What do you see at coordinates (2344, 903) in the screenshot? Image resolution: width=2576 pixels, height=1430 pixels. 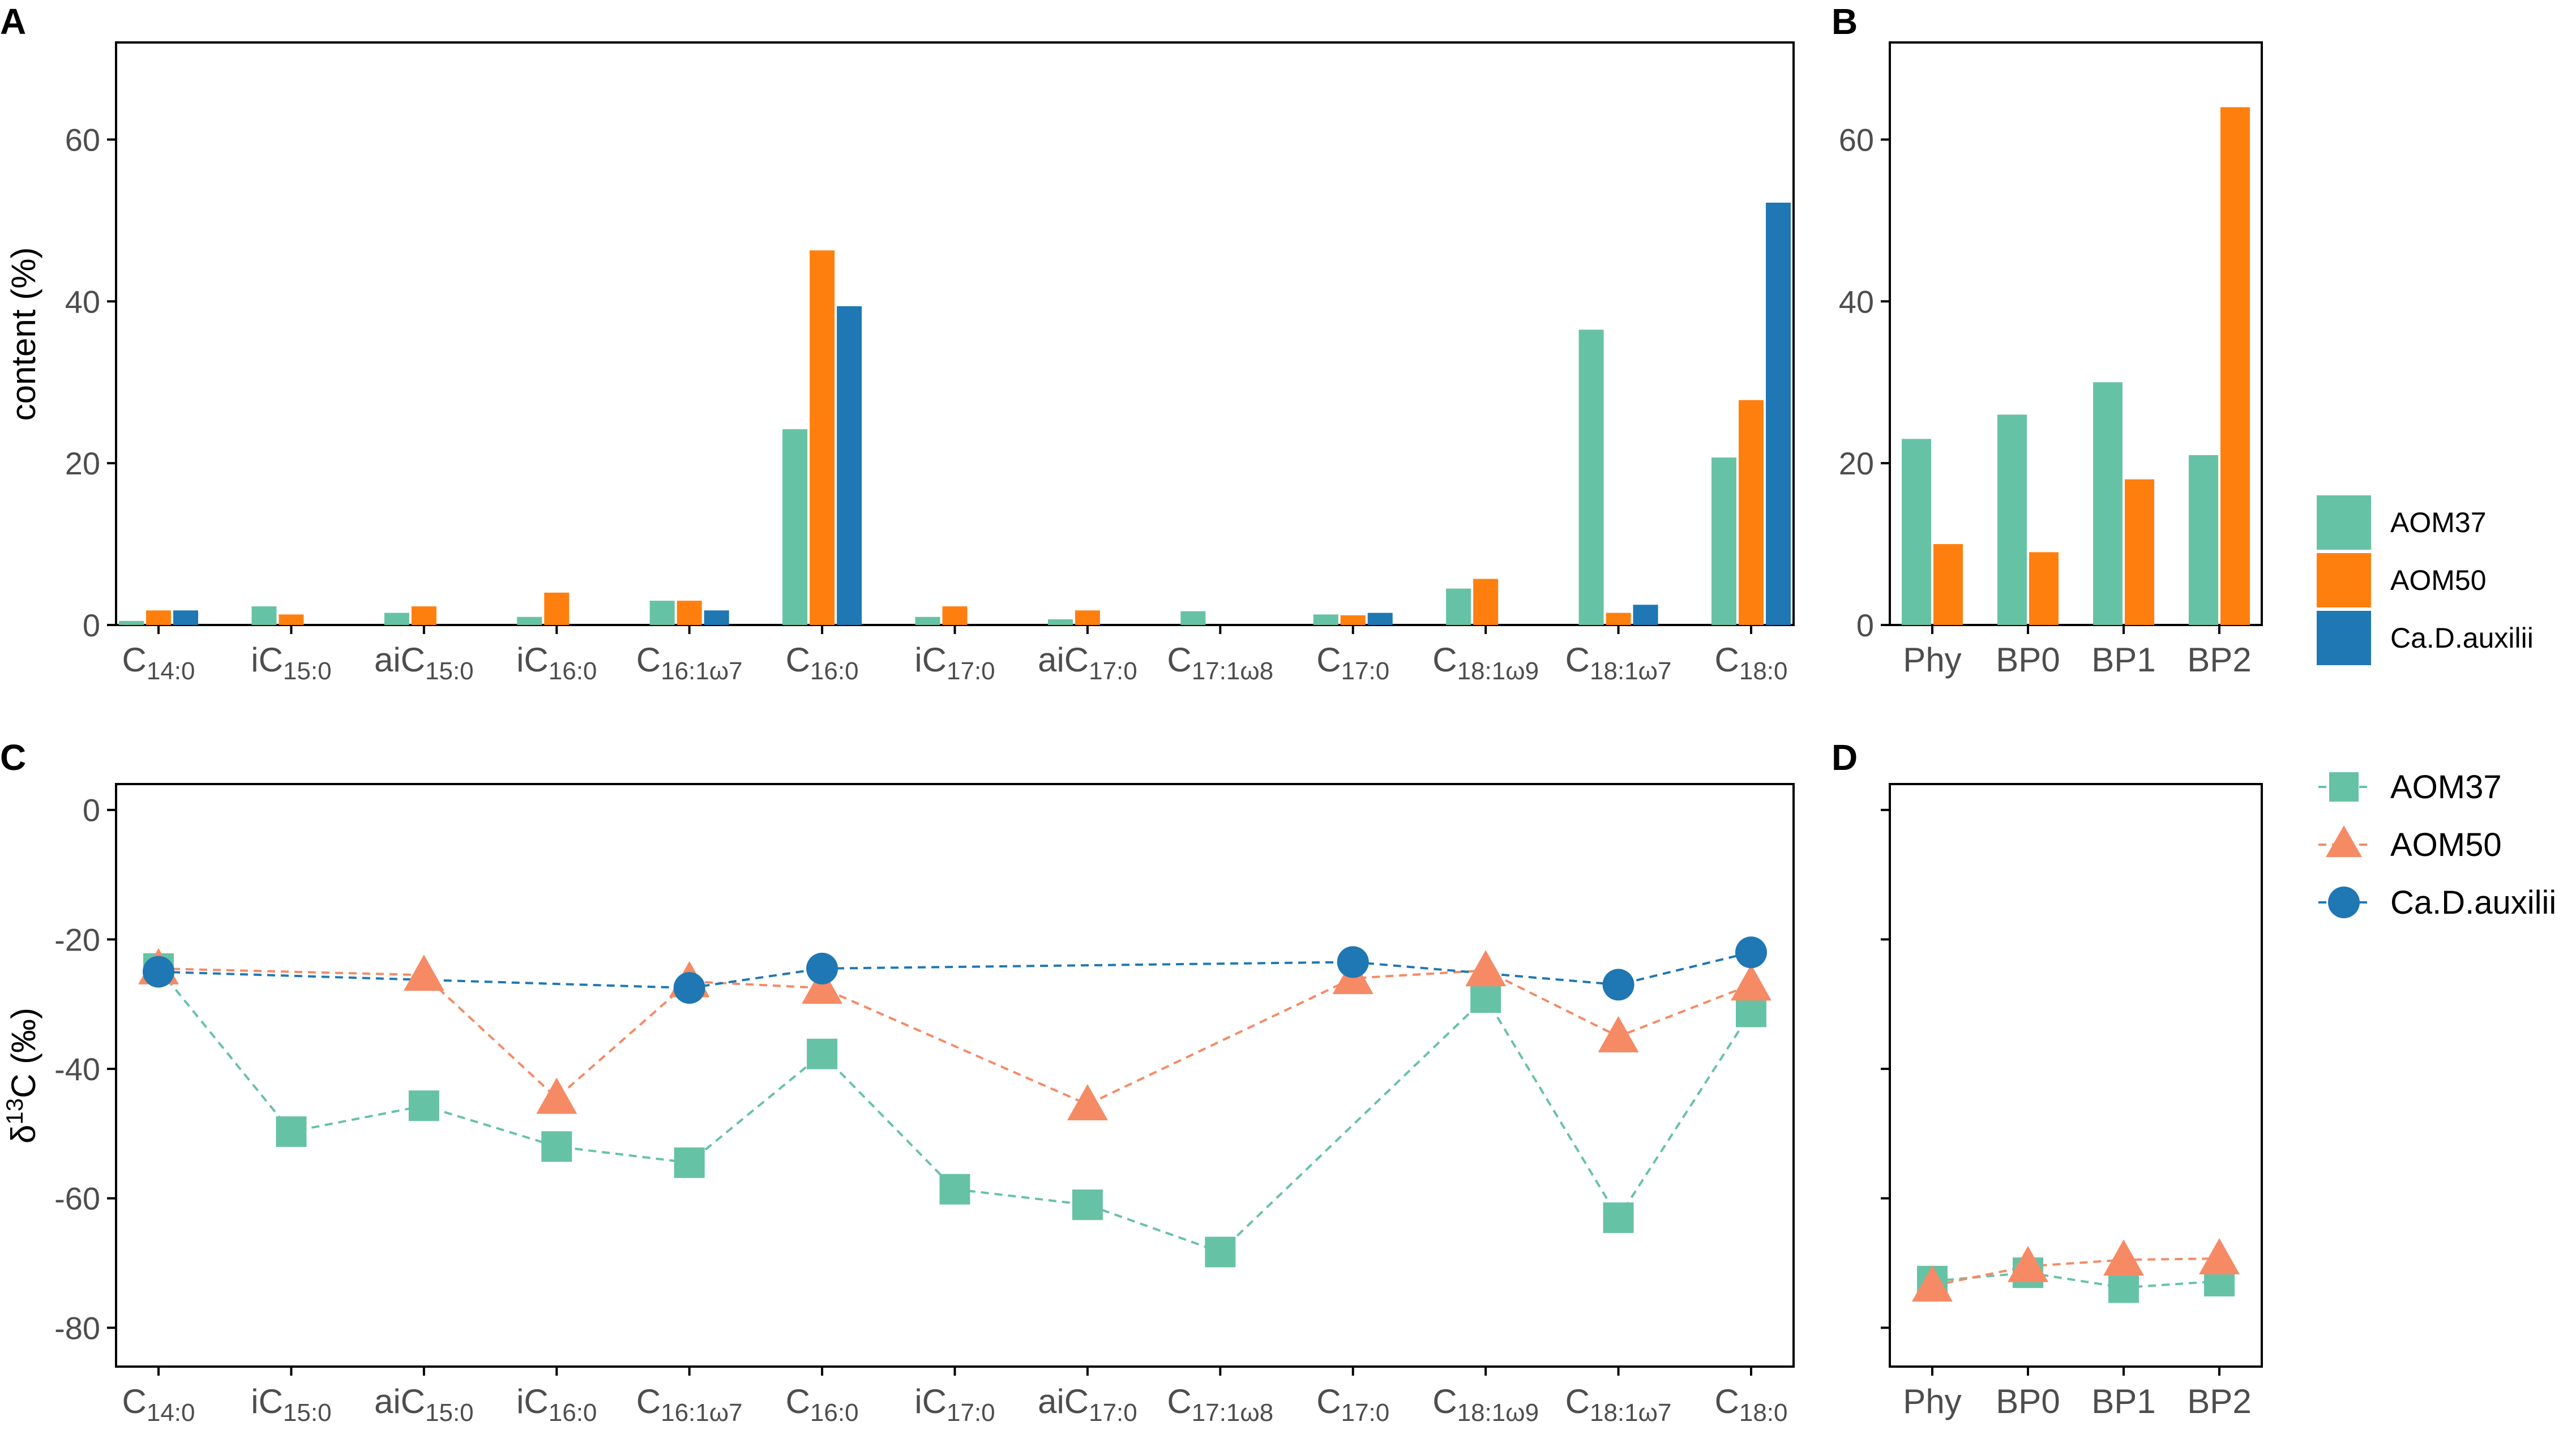 I see `legend-line-cad-marker` at bounding box center [2344, 903].